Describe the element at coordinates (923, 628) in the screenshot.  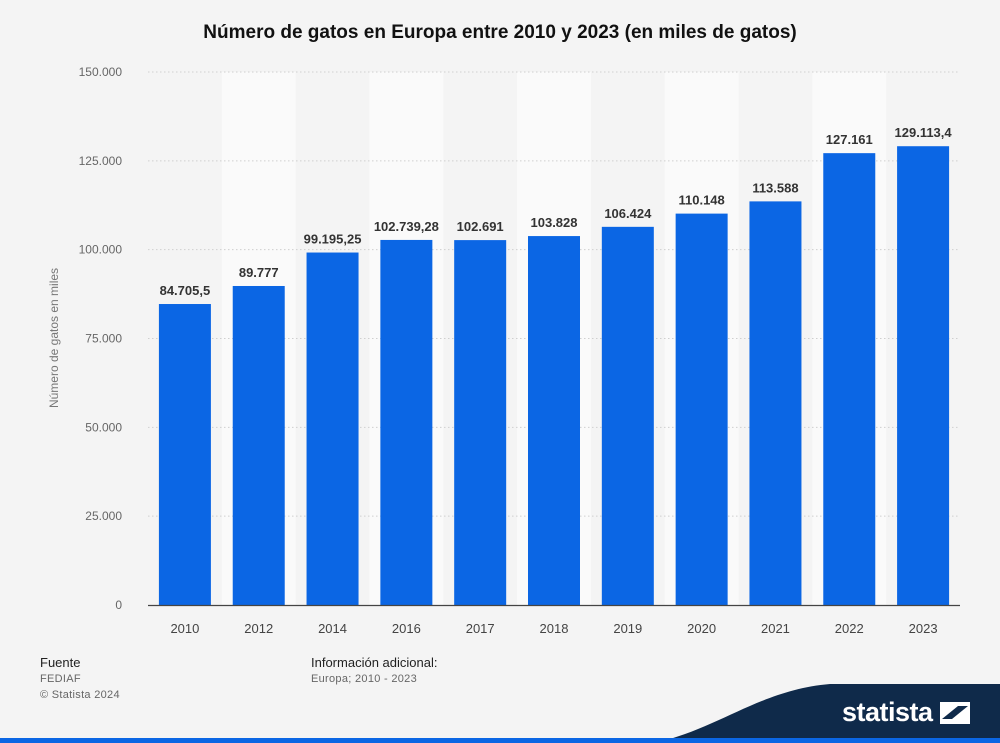
I see `x-tick-label: 2023` at that location.